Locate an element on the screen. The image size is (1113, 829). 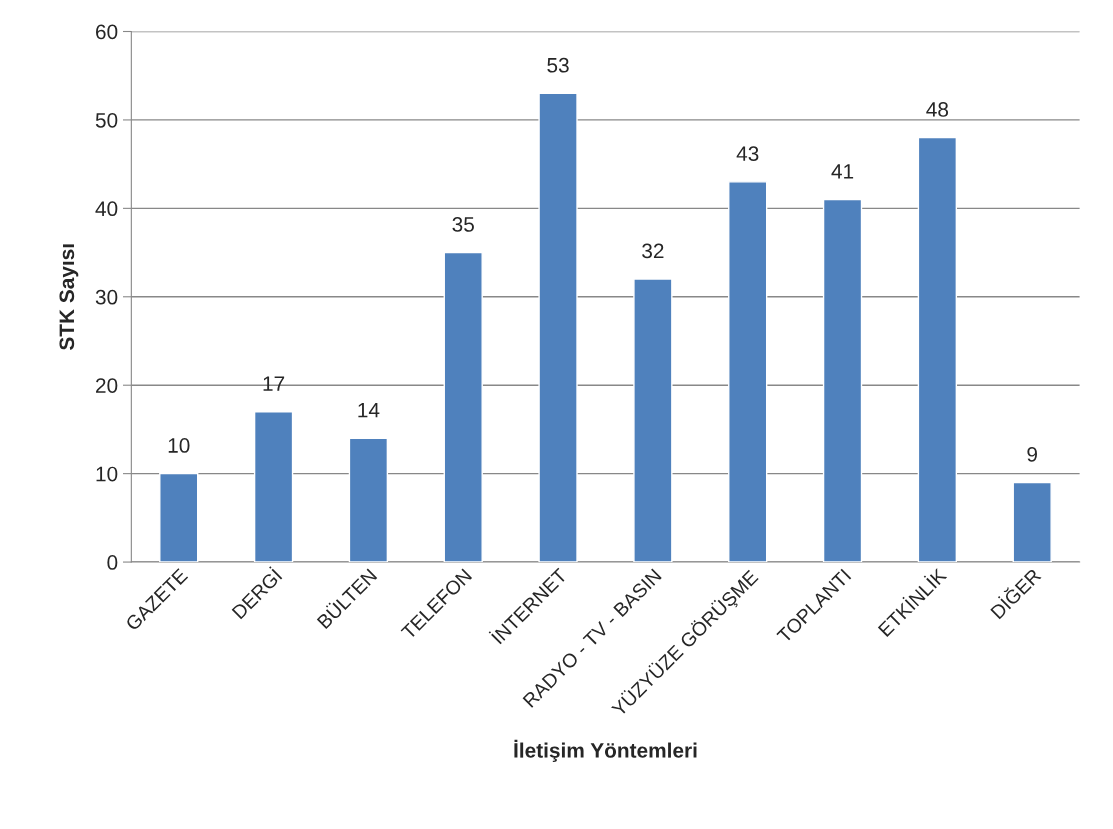
data-label: 48 is located at coordinates (937, 109).